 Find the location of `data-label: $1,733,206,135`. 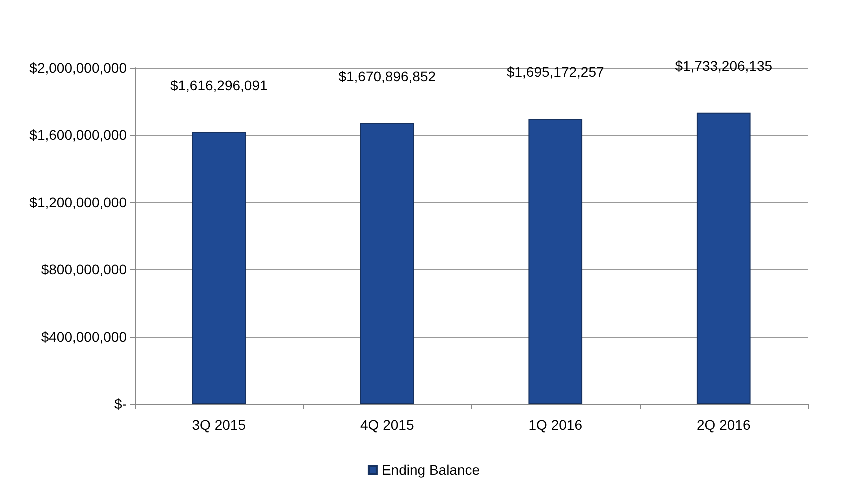

data-label: $1,733,206,135 is located at coordinates (724, 66).